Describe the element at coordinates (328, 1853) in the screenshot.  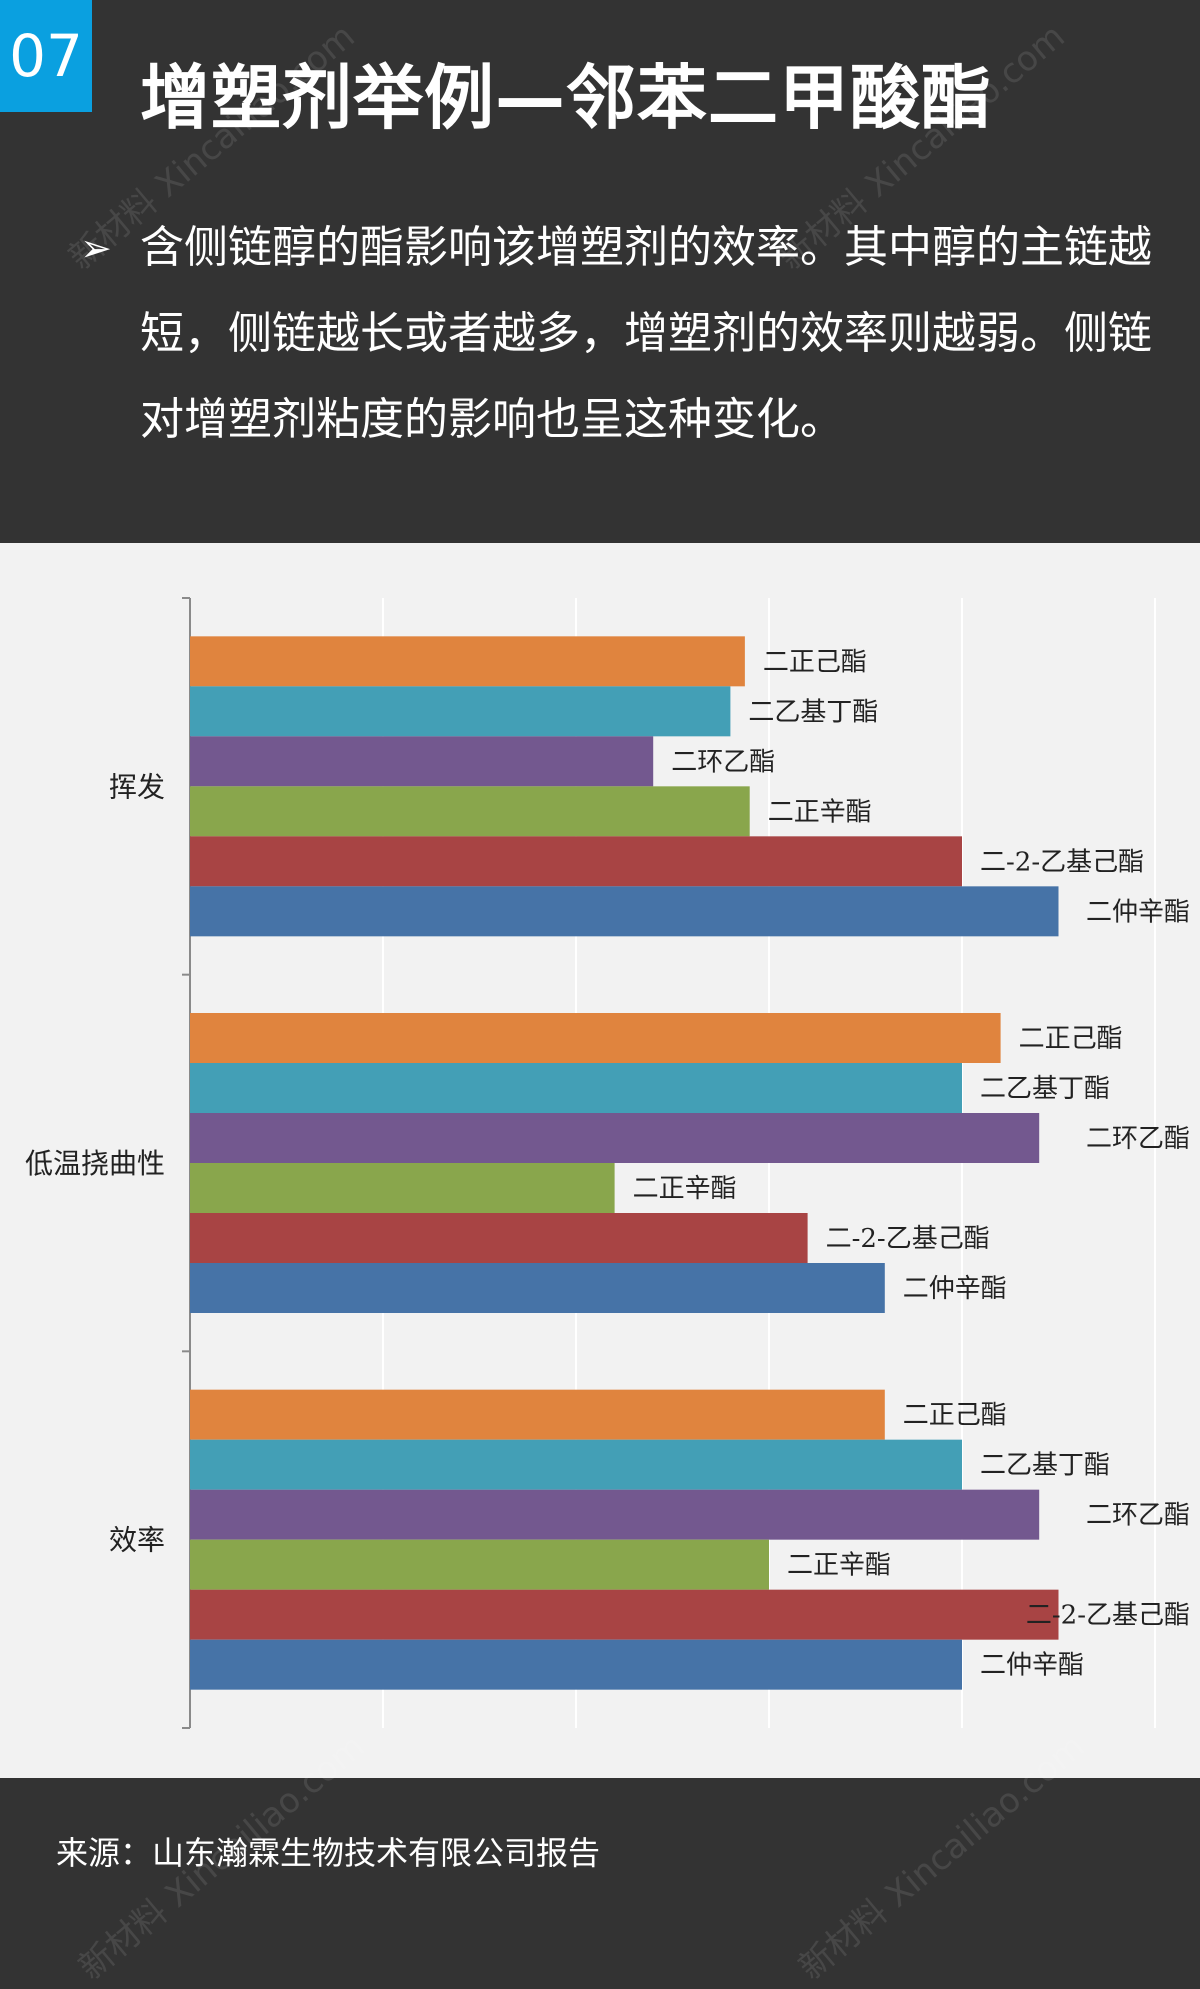
I see `source-note: 来源：山东瀚霖生物技术有限公司报告` at that location.